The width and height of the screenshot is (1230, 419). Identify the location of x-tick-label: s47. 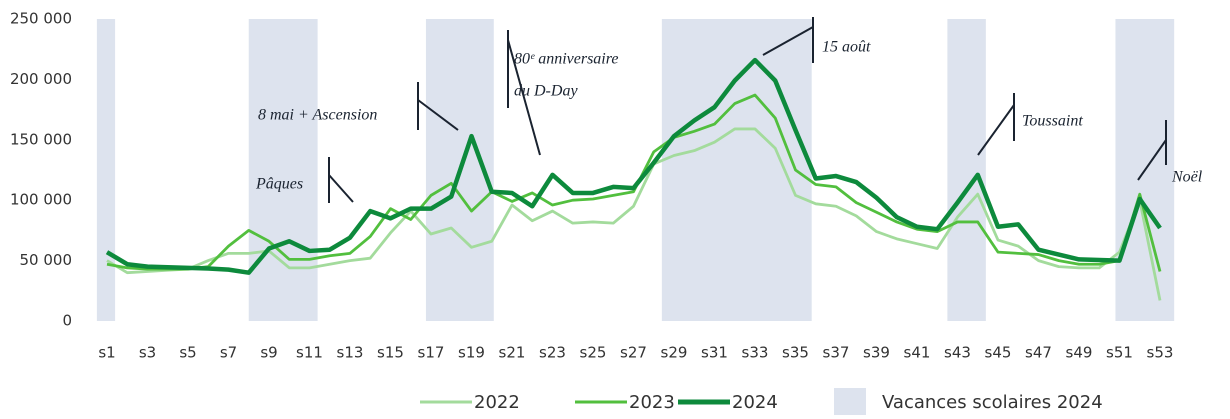
(1038, 353).